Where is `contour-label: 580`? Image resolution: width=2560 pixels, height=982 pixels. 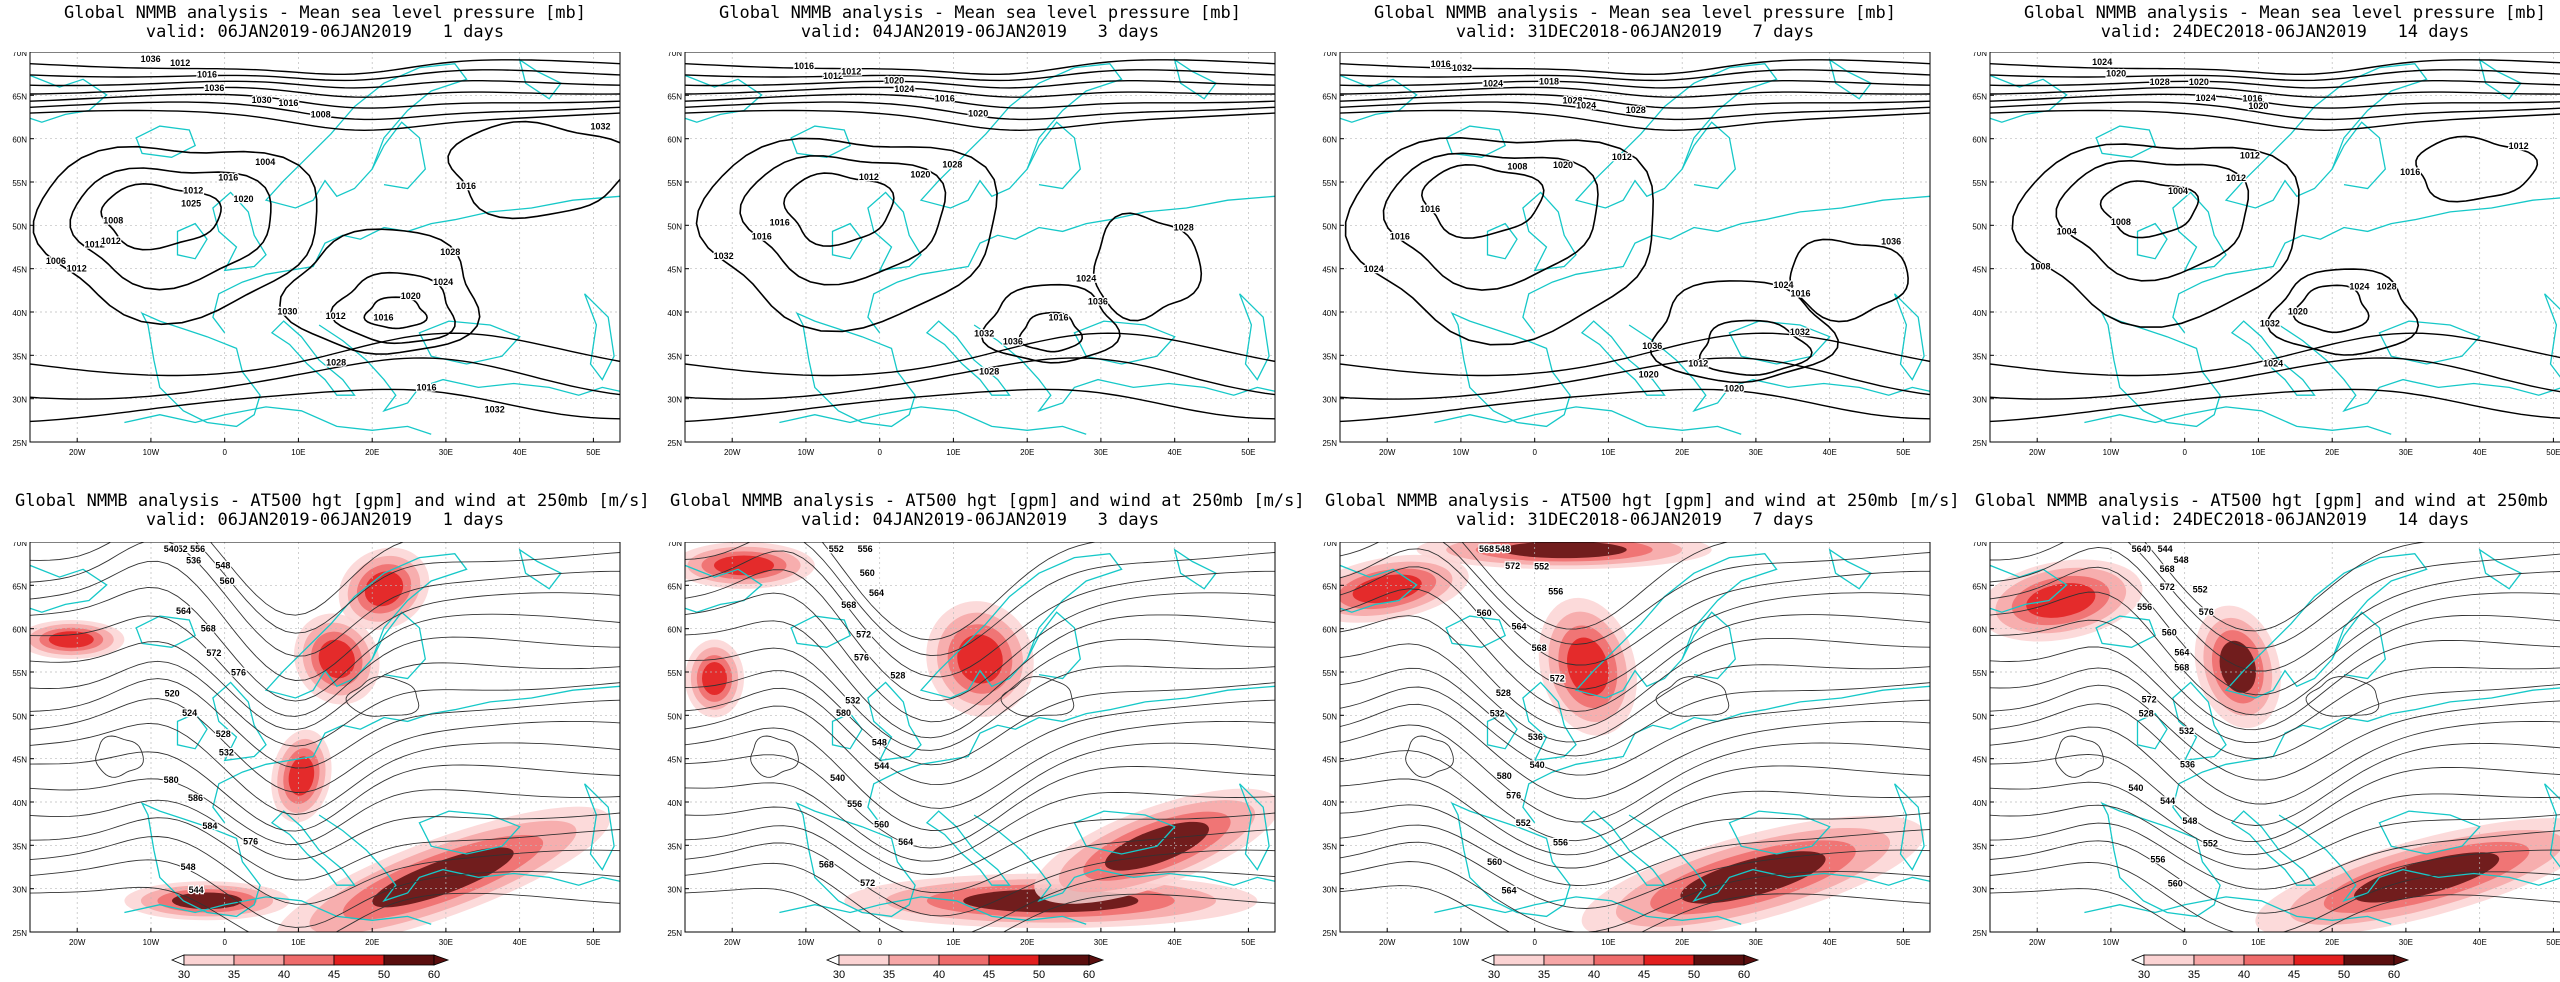
contour-label: 580 is located at coordinates (843, 713).